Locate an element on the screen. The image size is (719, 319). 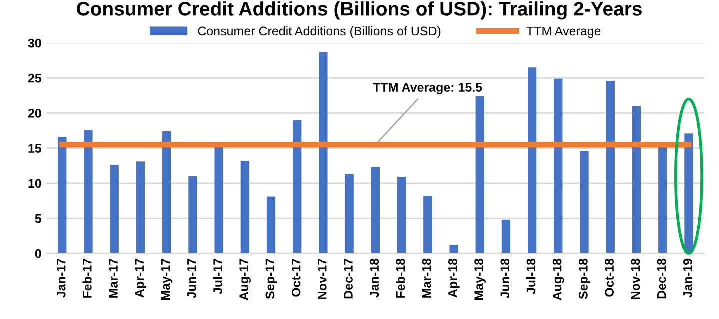
x-tick-label: Jul-18 is located at coordinates (531, 276).